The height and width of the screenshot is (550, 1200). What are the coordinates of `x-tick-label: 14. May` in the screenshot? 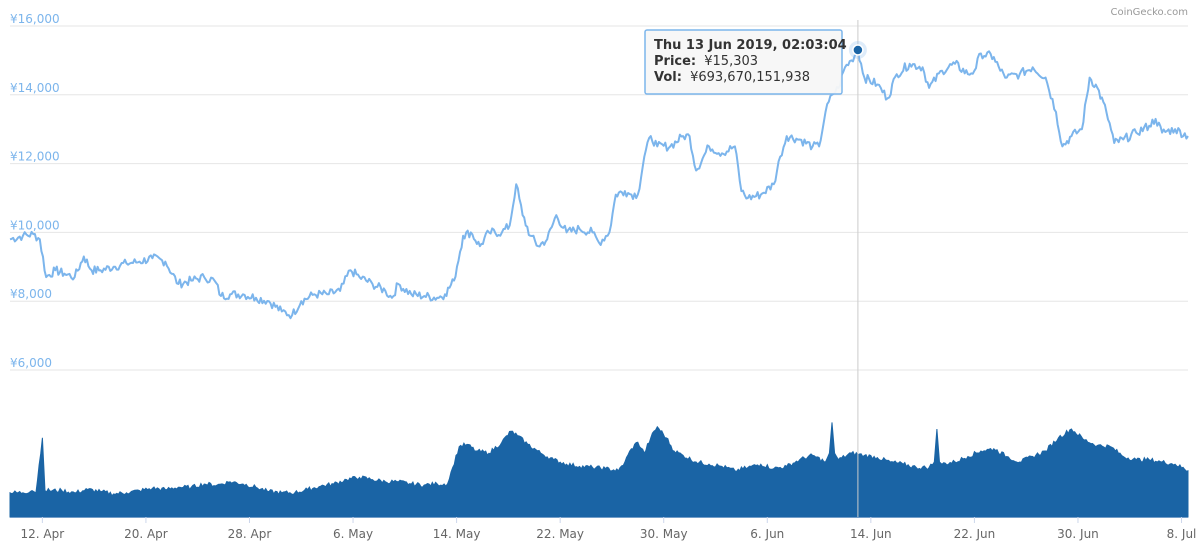 It's located at (457, 534).